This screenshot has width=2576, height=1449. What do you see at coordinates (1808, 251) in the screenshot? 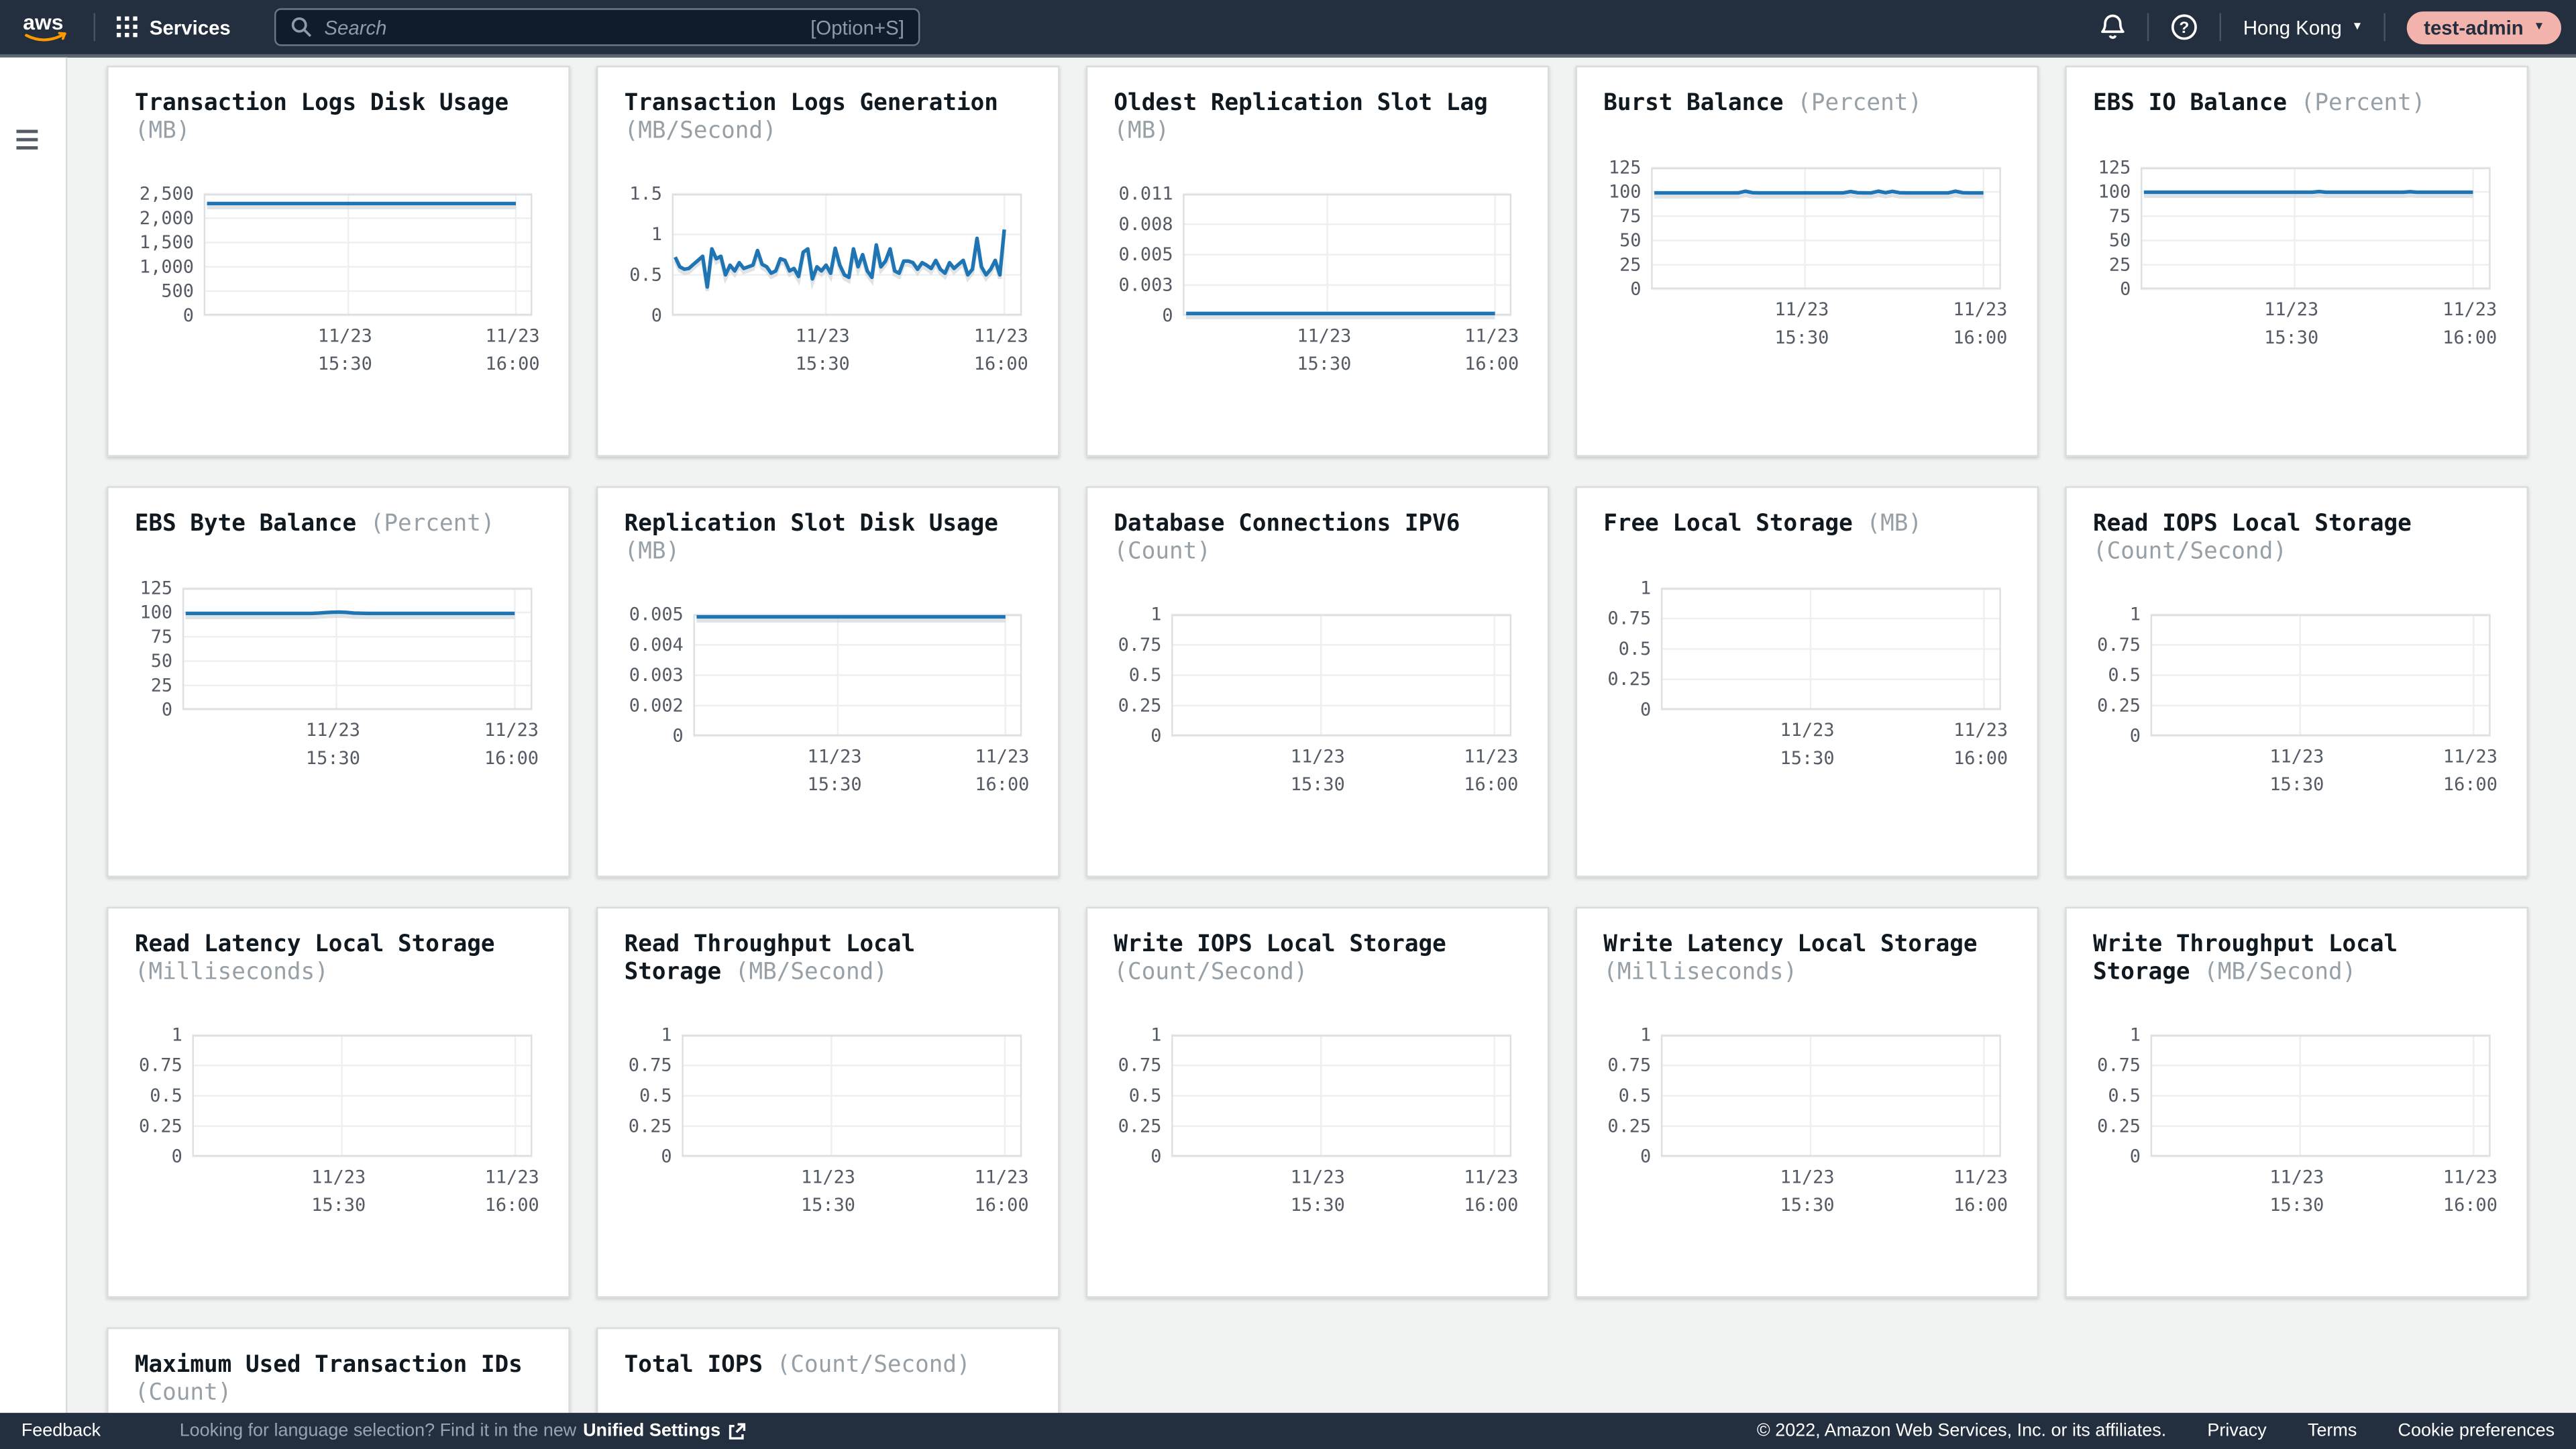
I see `chart-plot: 125 100 75 50 25 0 11/23 15:30 11/23 16:00` at bounding box center [1808, 251].